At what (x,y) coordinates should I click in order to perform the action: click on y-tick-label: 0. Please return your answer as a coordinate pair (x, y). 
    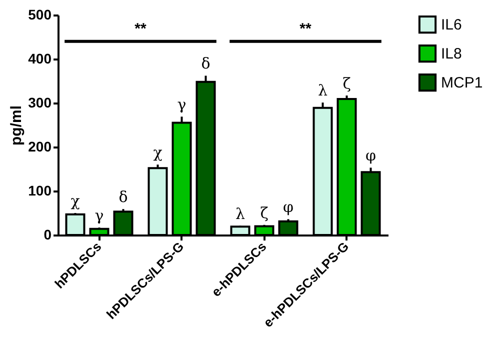
    Looking at the image, I should click on (48, 234).